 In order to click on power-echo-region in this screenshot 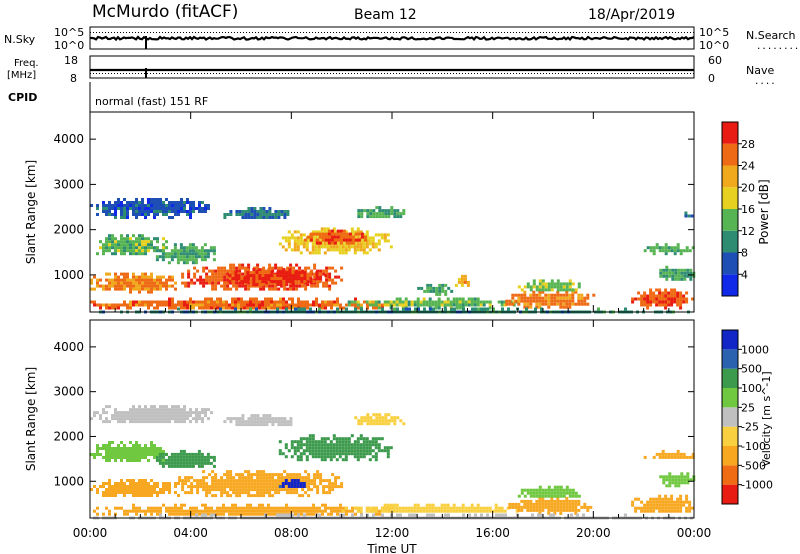, I will do `click(150, 208)`.